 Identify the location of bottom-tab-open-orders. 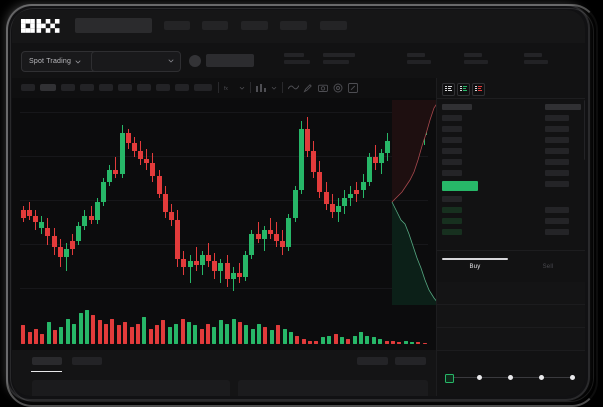
(47, 361).